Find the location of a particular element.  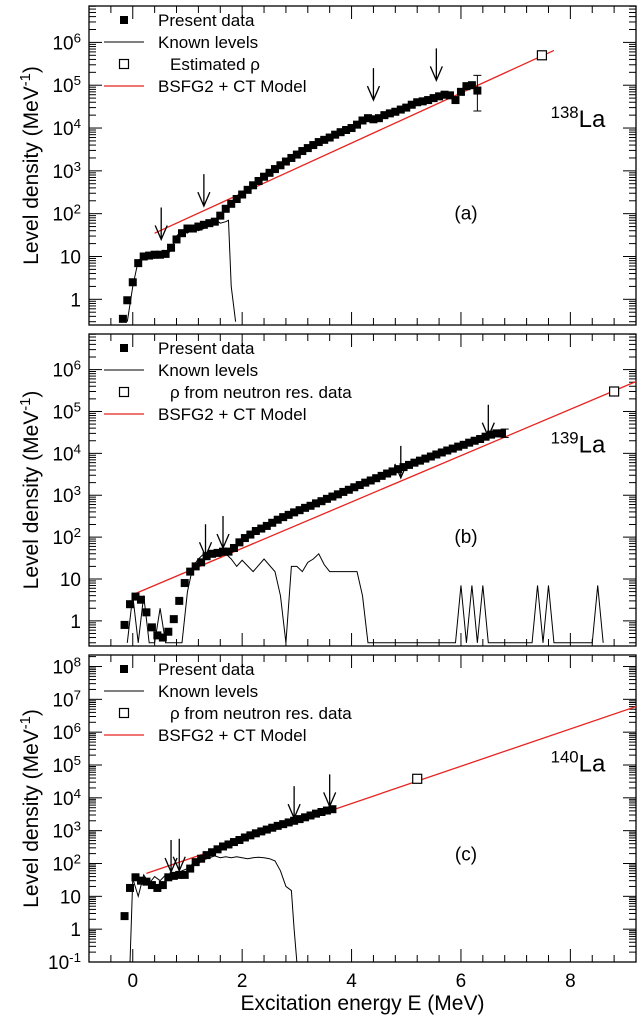

x-tick-label-part-0: 2 is located at coordinates (242, 981).